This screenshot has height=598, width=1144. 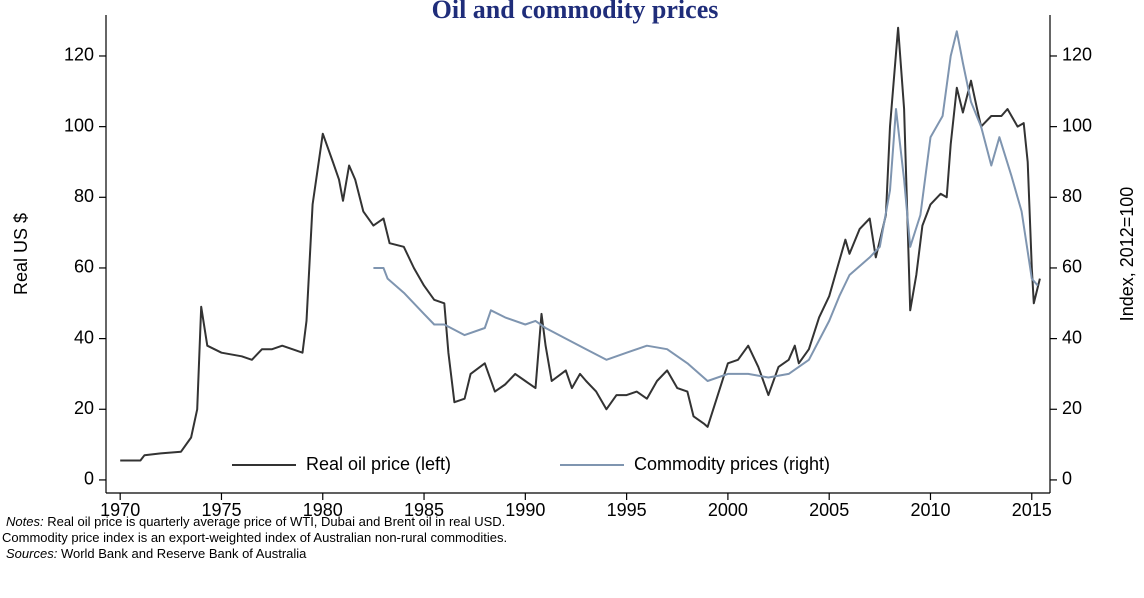 What do you see at coordinates (1077, 55) in the screenshot?
I see `y2-tick-label: 120` at bounding box center [1077, 55].